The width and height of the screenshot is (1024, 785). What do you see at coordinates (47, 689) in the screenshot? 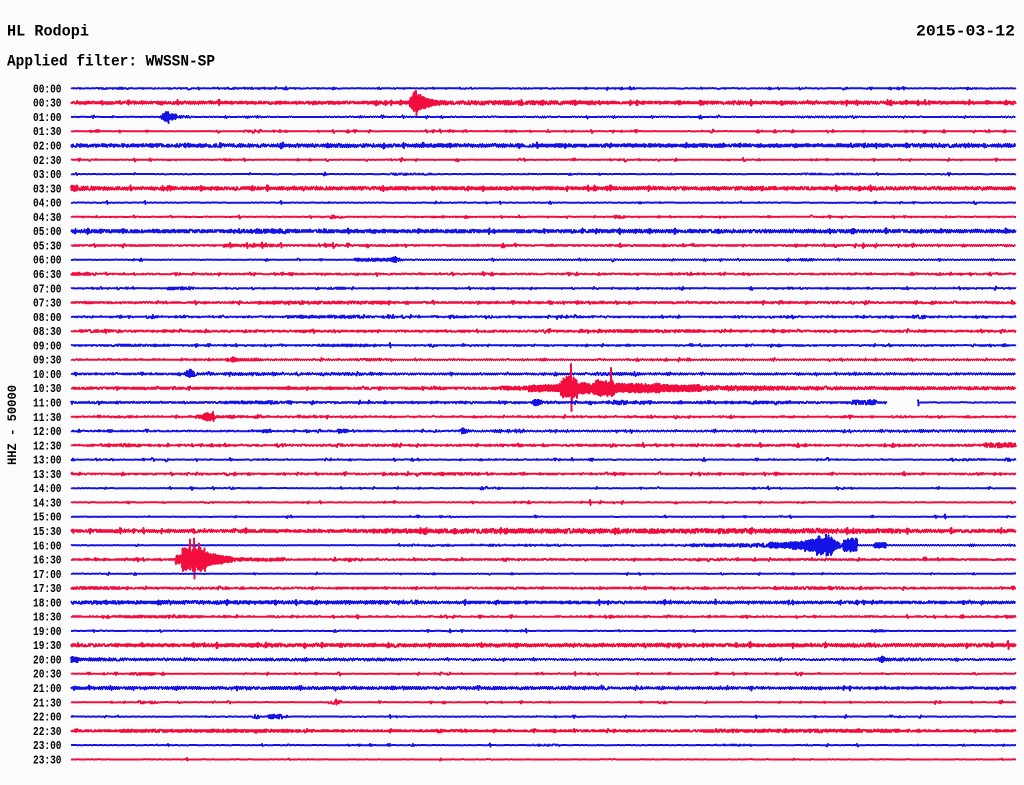
I see `svg-text: 21:00` at bounding box center [47, 689].